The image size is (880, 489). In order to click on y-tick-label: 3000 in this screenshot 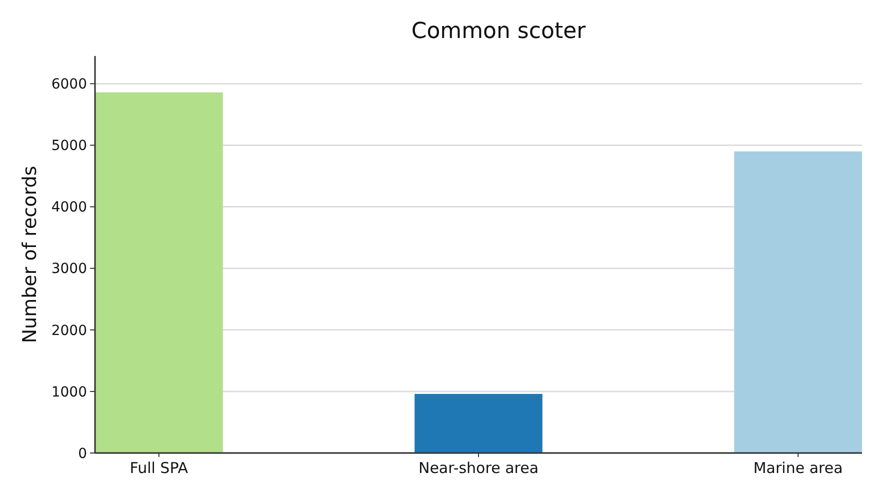, I will do `click(69, 269)`.